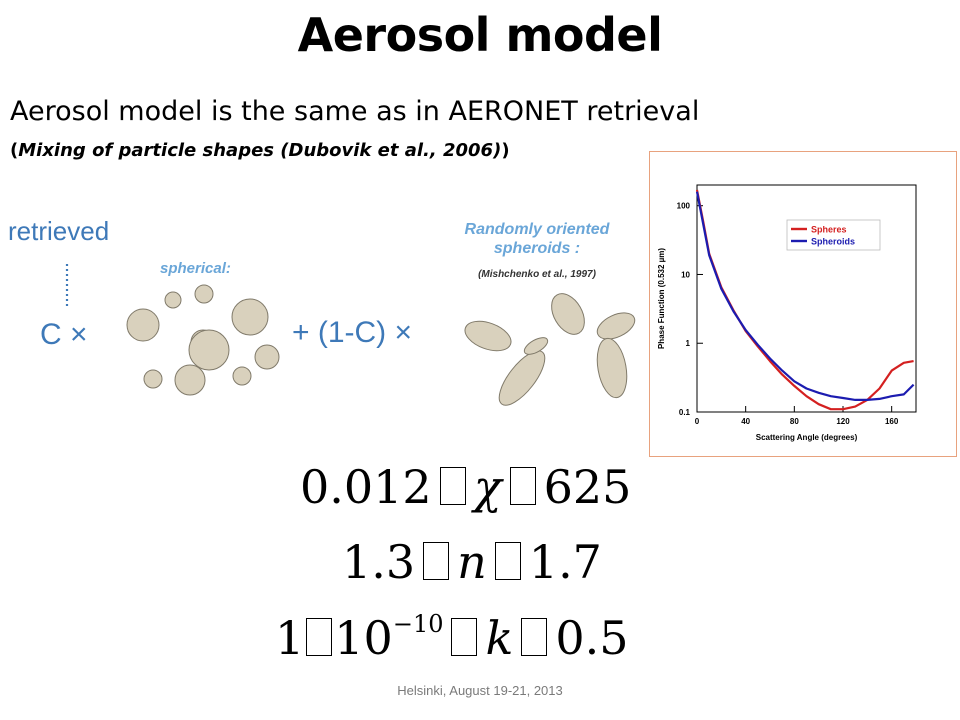  Describe the element at coordinates (587, 487) in the screenshot. I see `eq1-right: 625` at that location.